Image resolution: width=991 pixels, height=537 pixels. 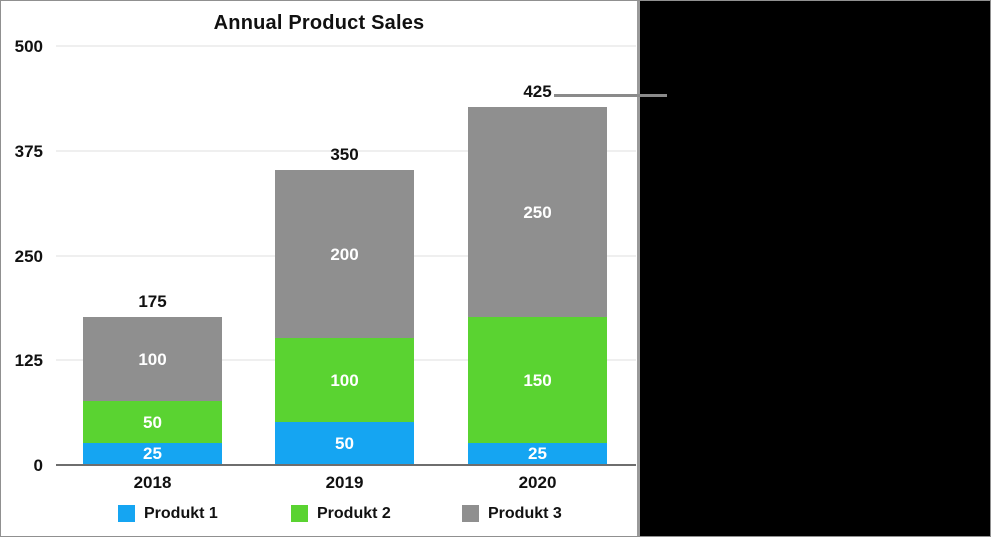 I want to click on x-axis-label-2020: 2020, so click(x=537, y=482).